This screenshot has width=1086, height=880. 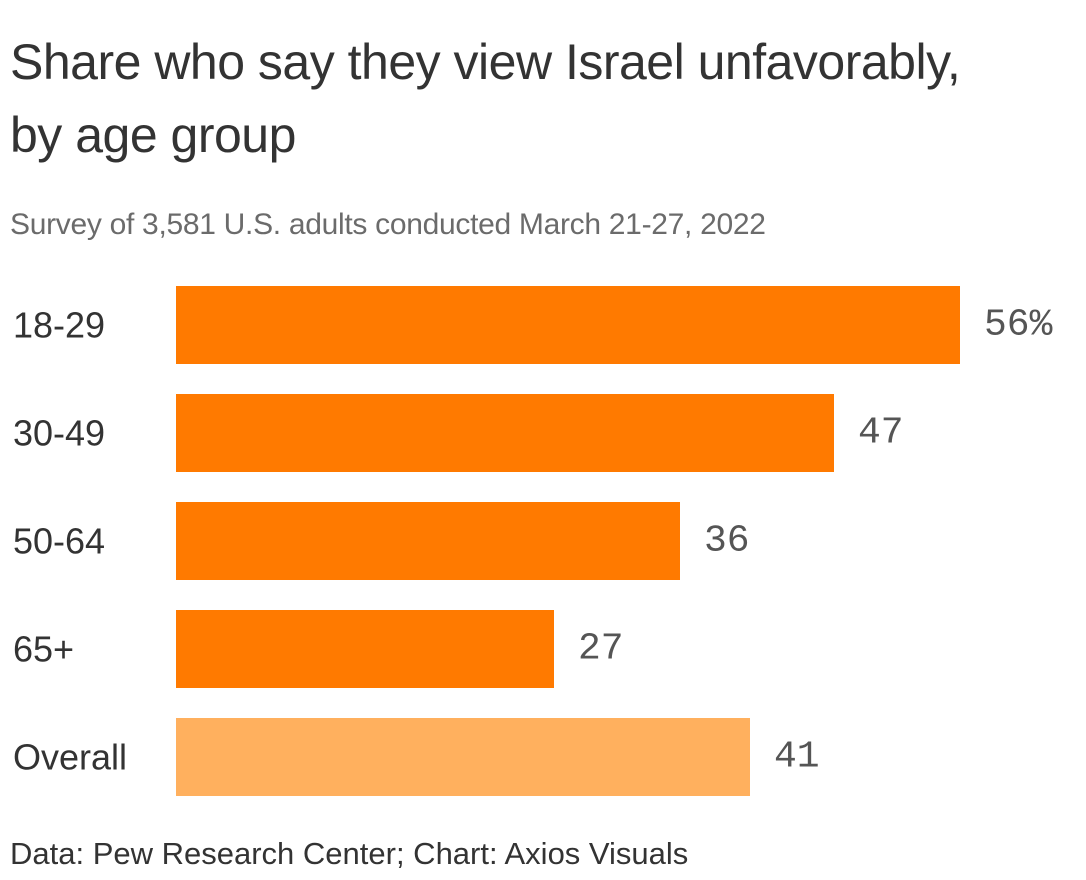 I want to click on category-label: Overall, so click(x=70, y=757).